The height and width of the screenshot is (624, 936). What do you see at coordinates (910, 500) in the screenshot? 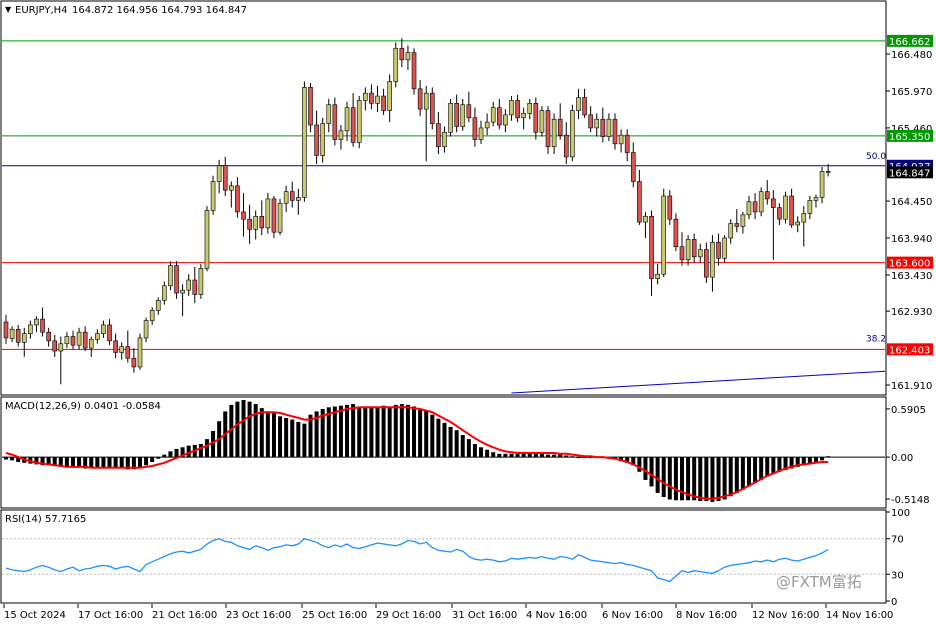
I see `macd-tick-label: -0.5148` at bounding box center [910, 500].